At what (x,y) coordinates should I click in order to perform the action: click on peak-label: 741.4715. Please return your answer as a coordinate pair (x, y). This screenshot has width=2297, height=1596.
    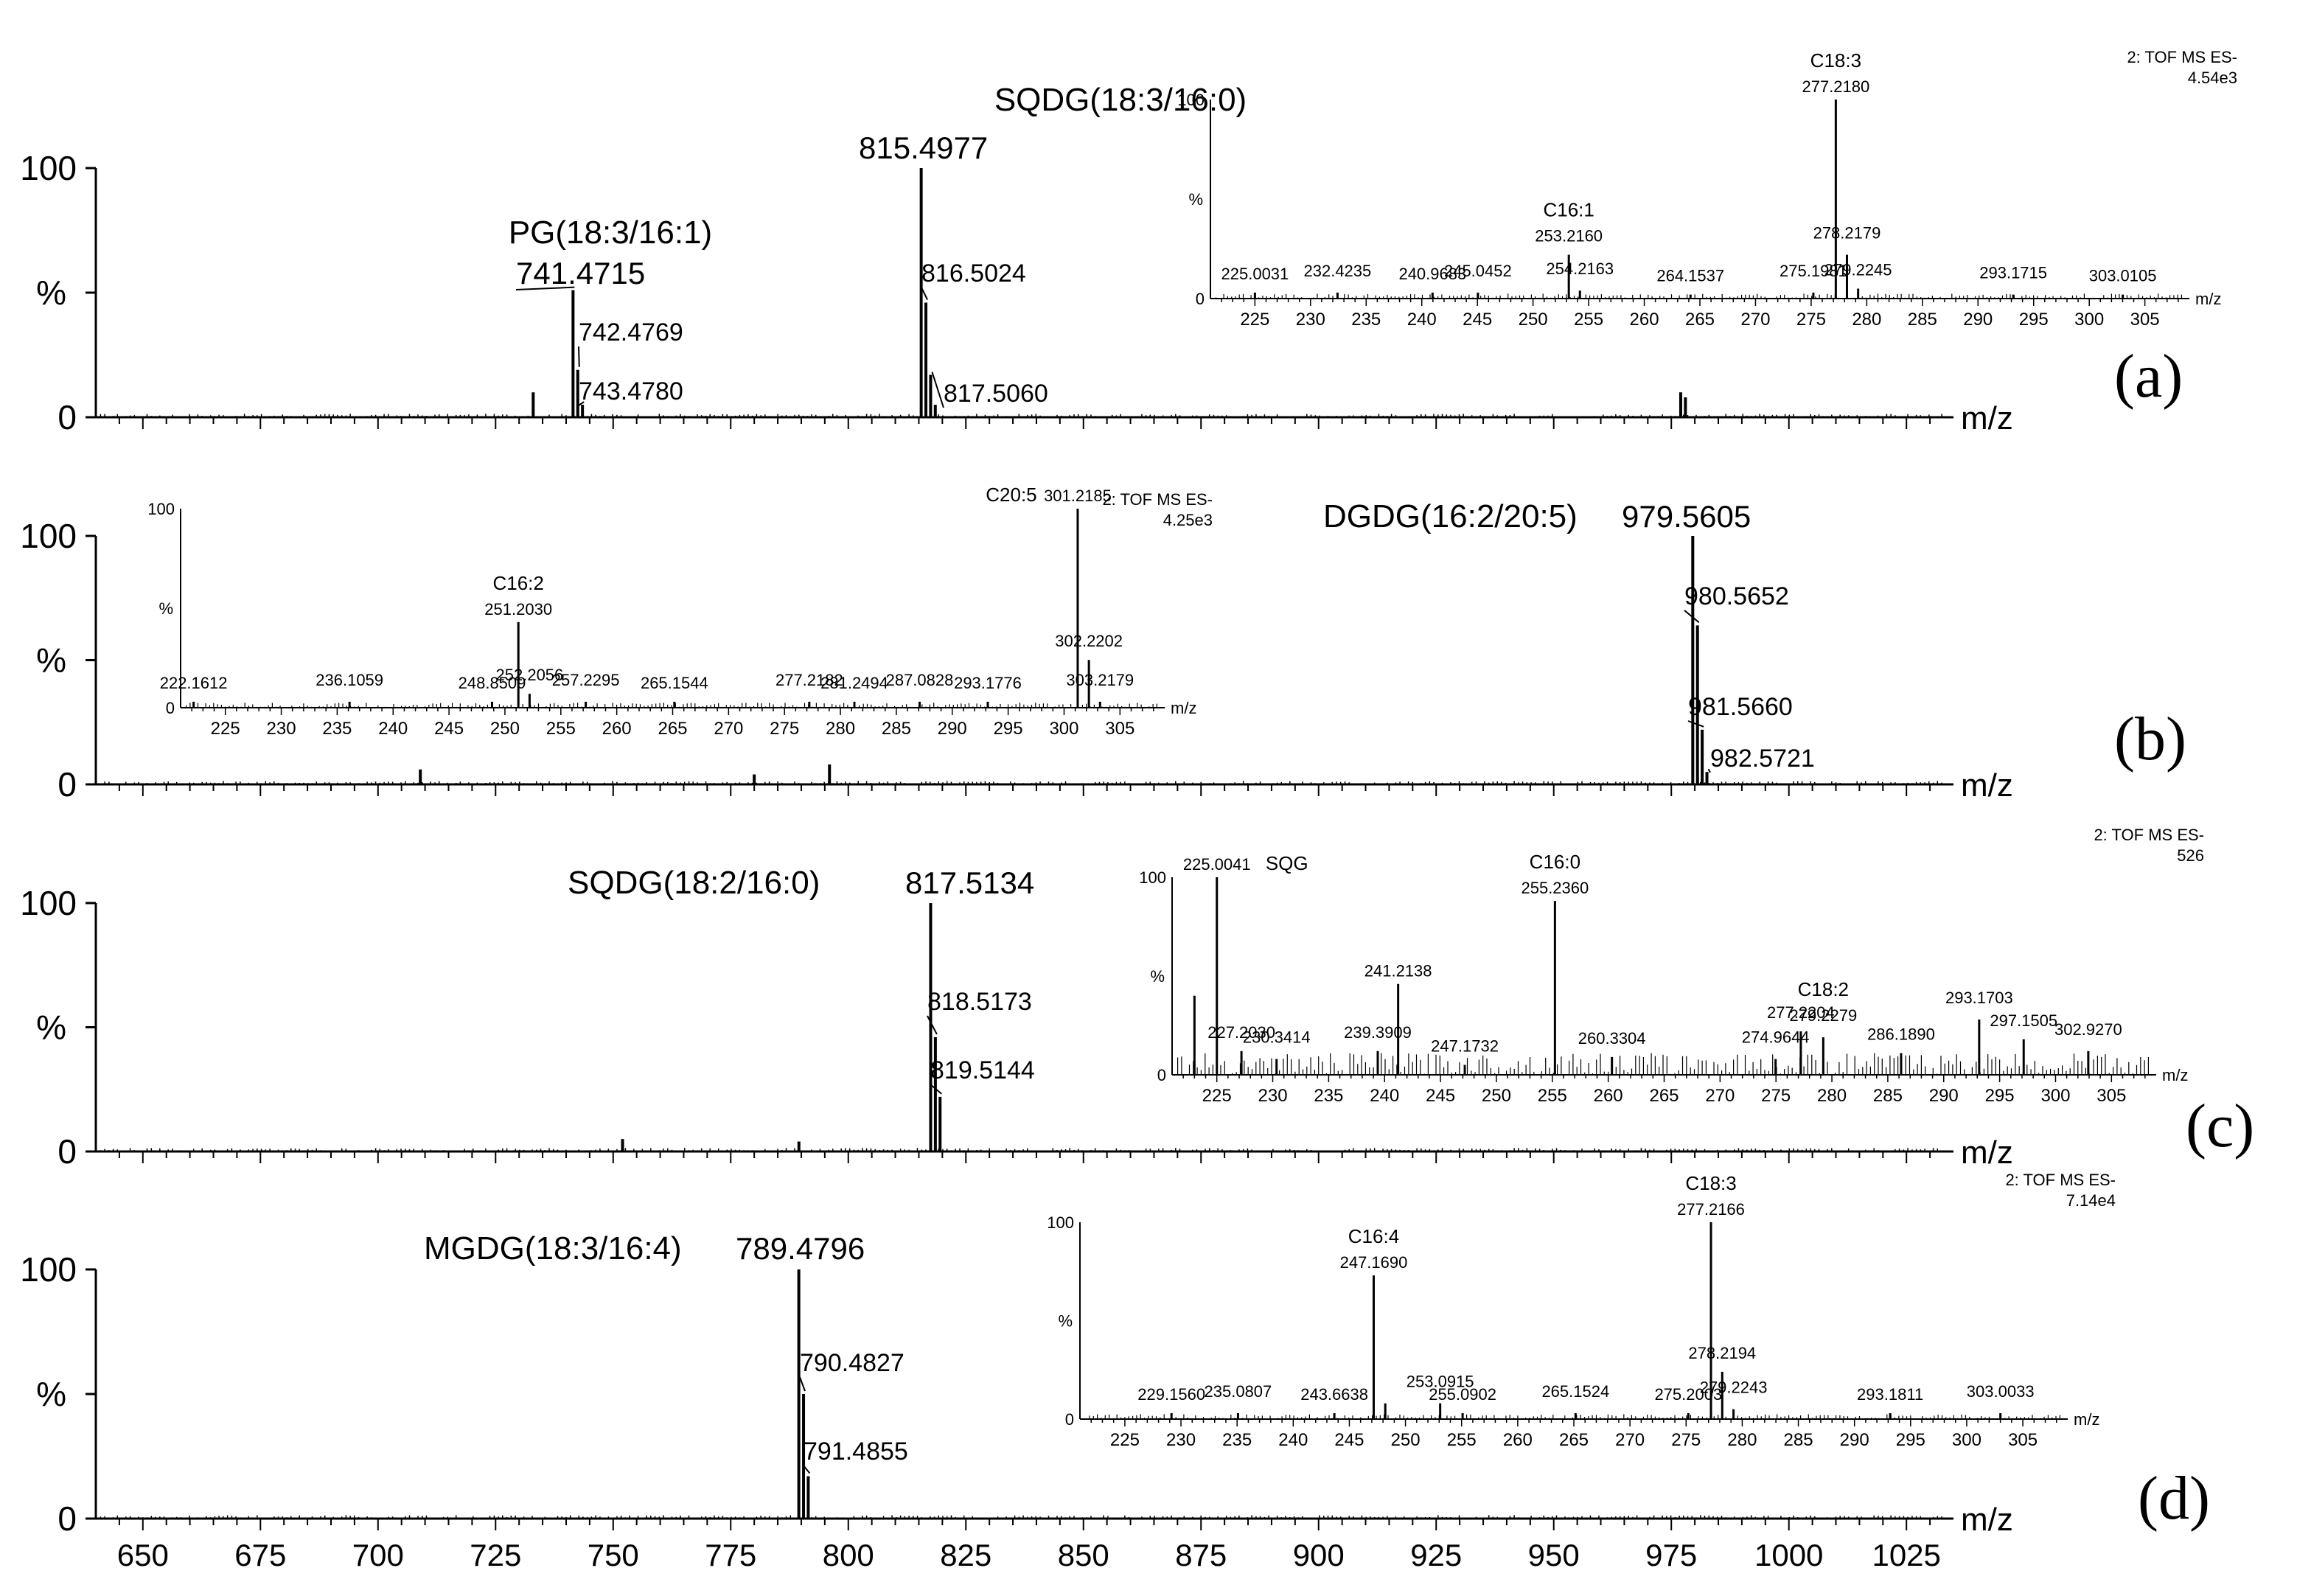
    Looking at the image, I should click on (580, 273).